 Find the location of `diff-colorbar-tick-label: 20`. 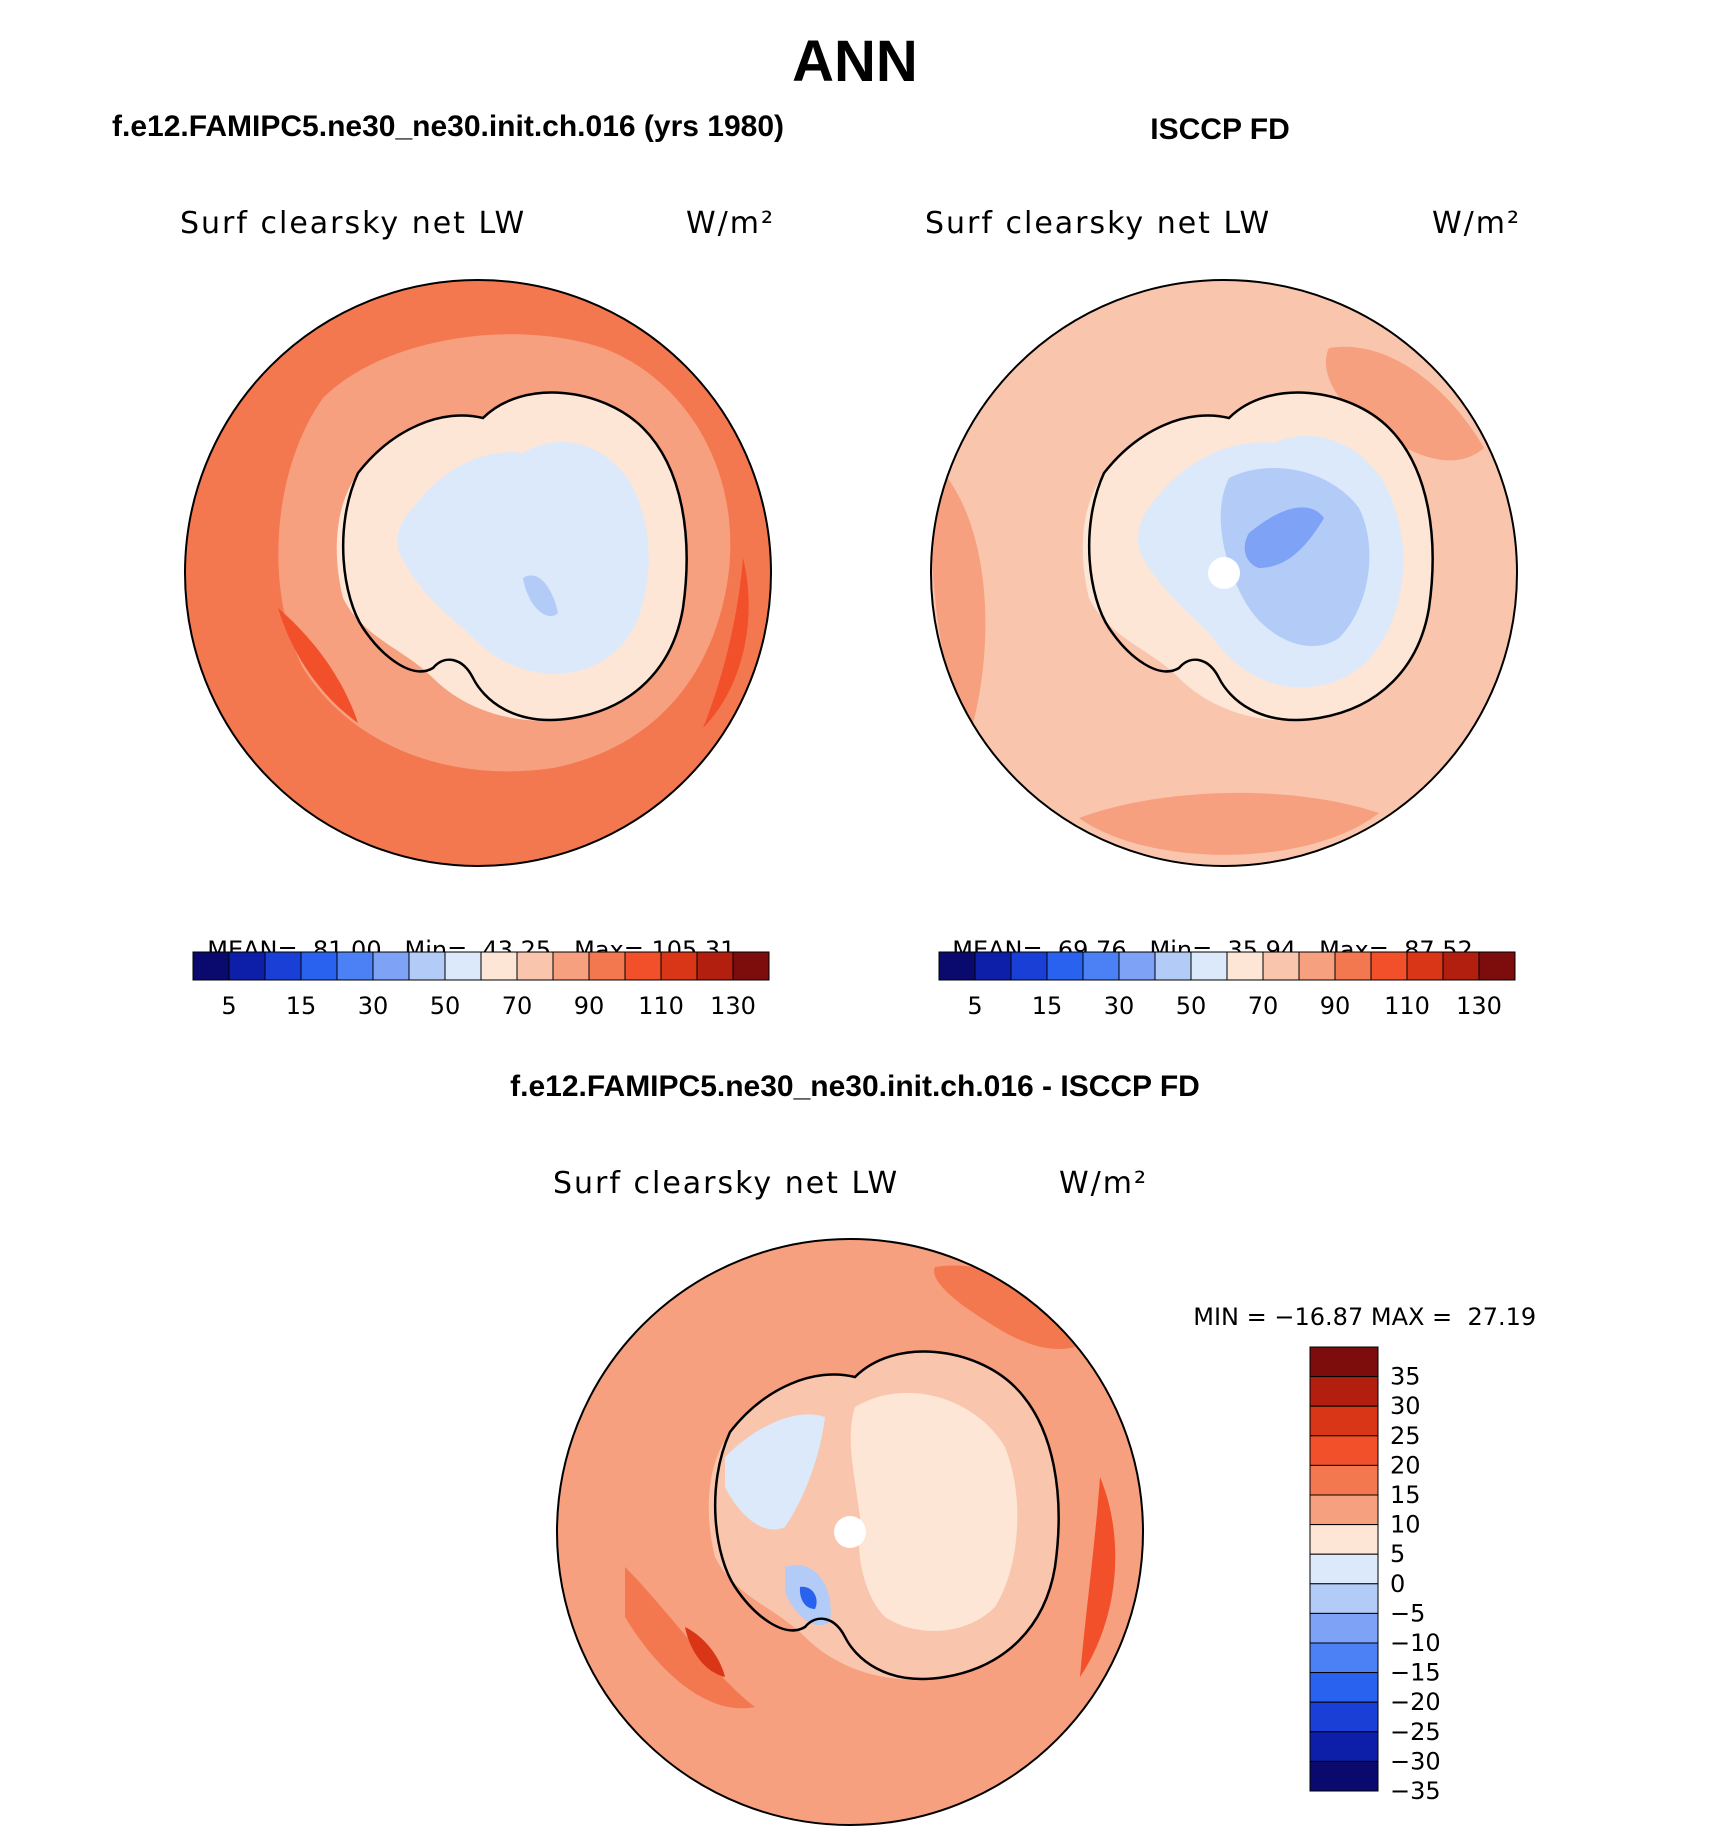

diff-colorbar-tick-label: 20 is located at coordinates (1405, 1465).